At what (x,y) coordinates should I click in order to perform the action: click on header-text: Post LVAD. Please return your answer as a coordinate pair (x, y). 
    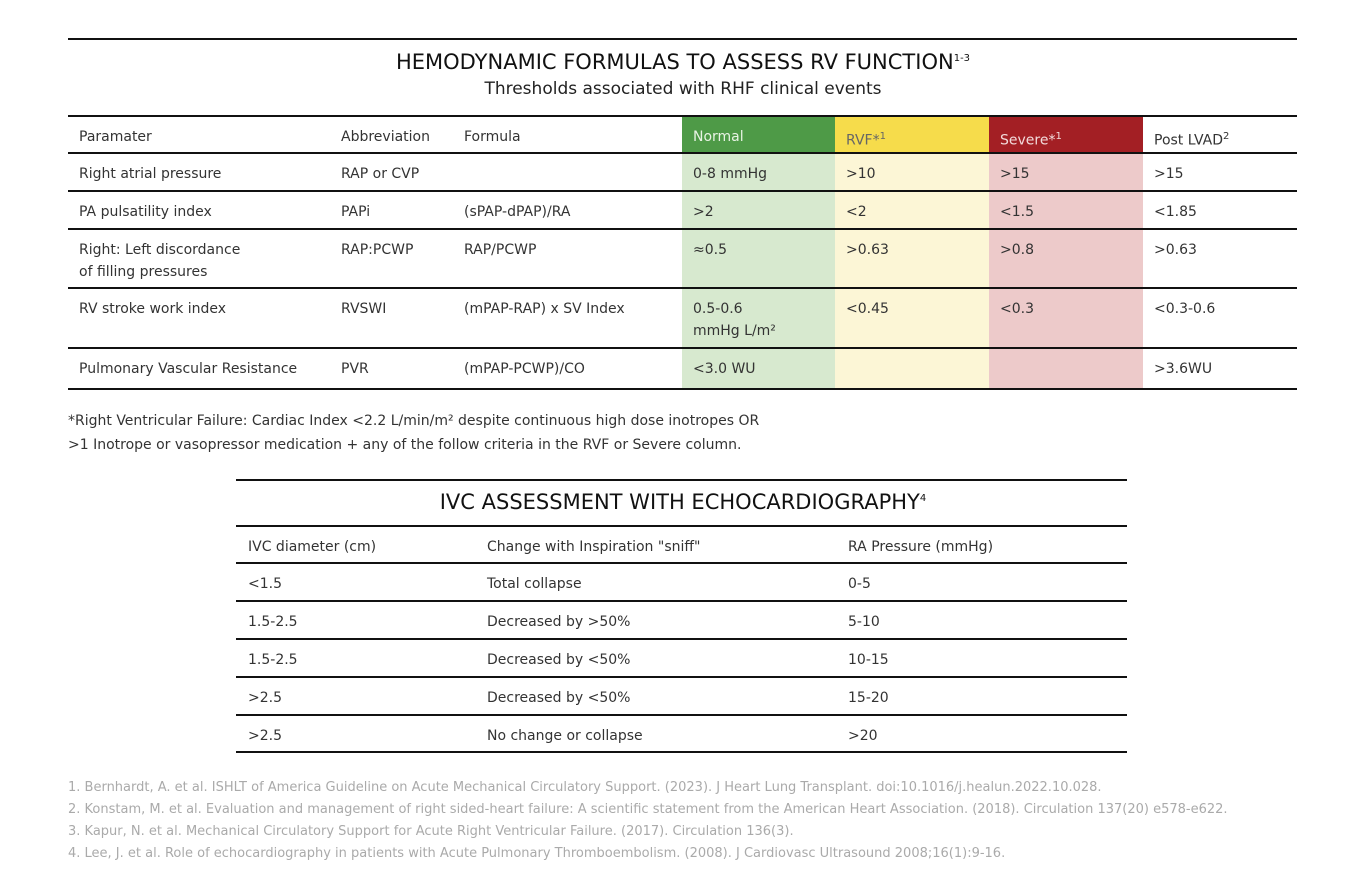
    Looking at the image, I should click on (1189, 140).